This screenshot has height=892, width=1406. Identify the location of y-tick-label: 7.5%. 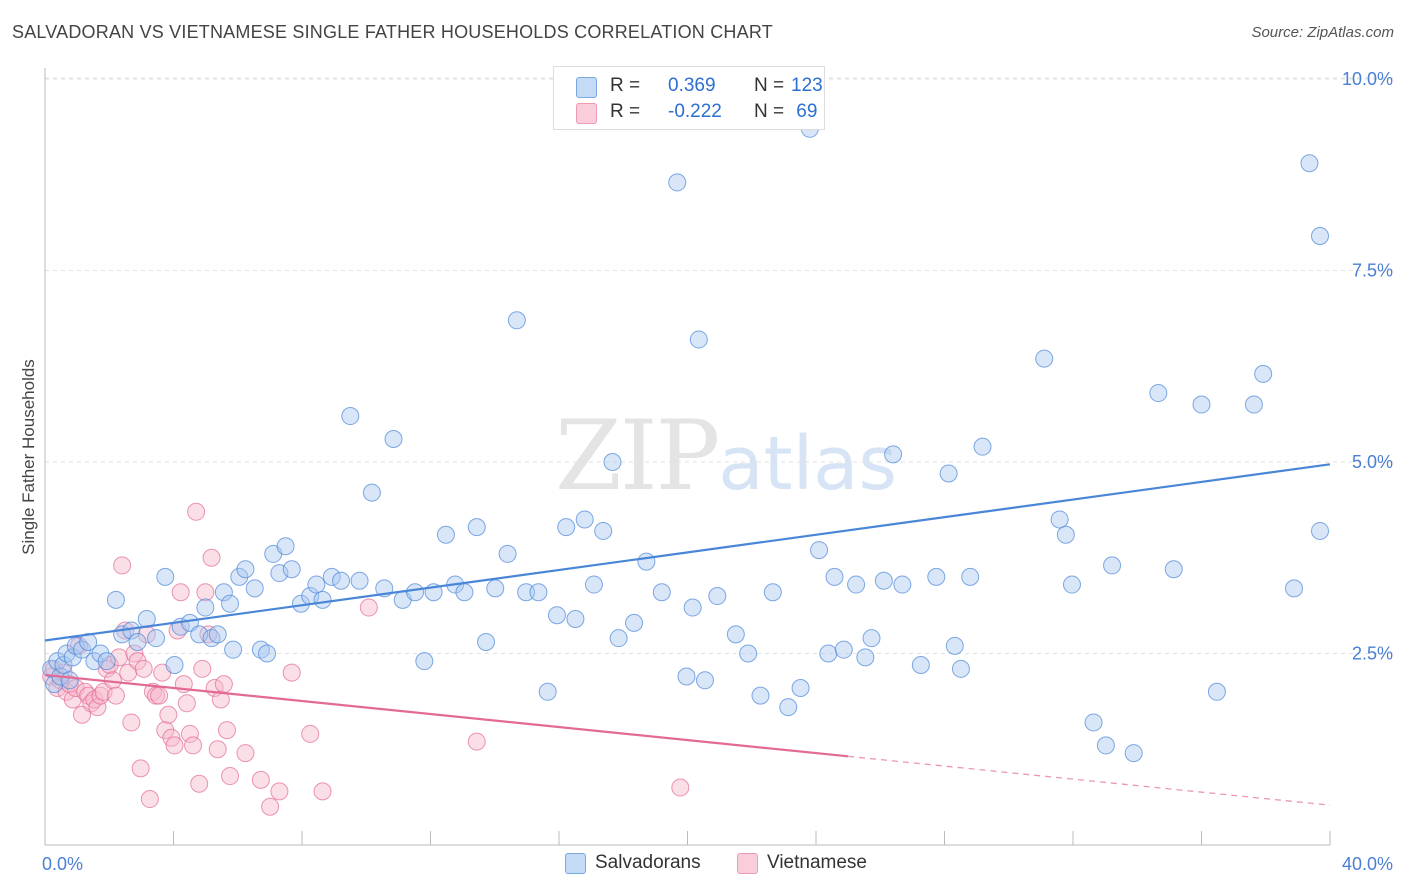
(1372, 271).